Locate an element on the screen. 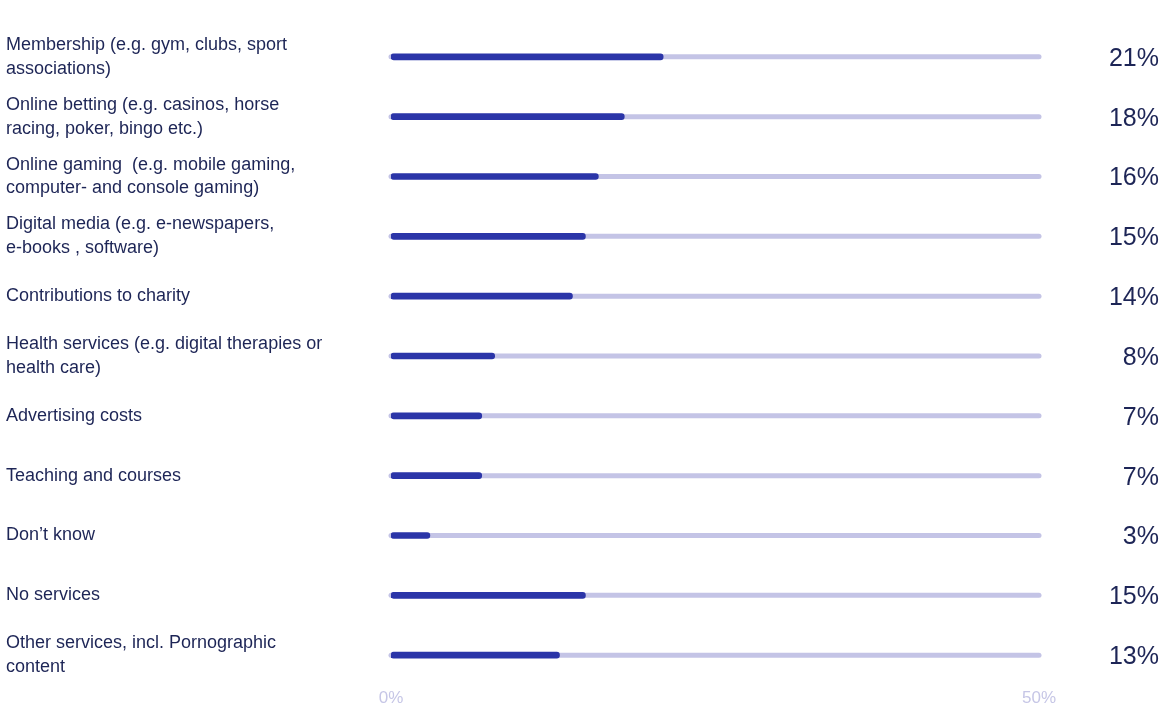  y-tick-label: Online gaming (e.g. mobile gaming, computer- and console gaming) is located at coordinates (151, 175).